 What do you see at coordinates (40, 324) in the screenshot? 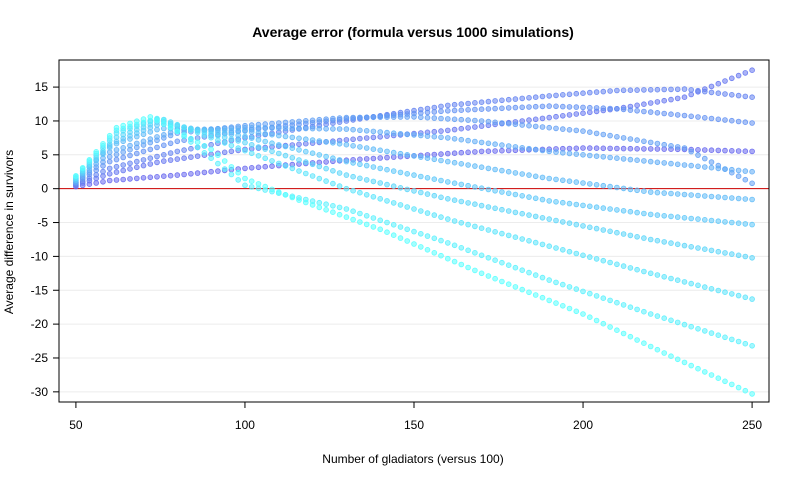
I see `y-tick-label: -20` at bounding box center [40, 324].